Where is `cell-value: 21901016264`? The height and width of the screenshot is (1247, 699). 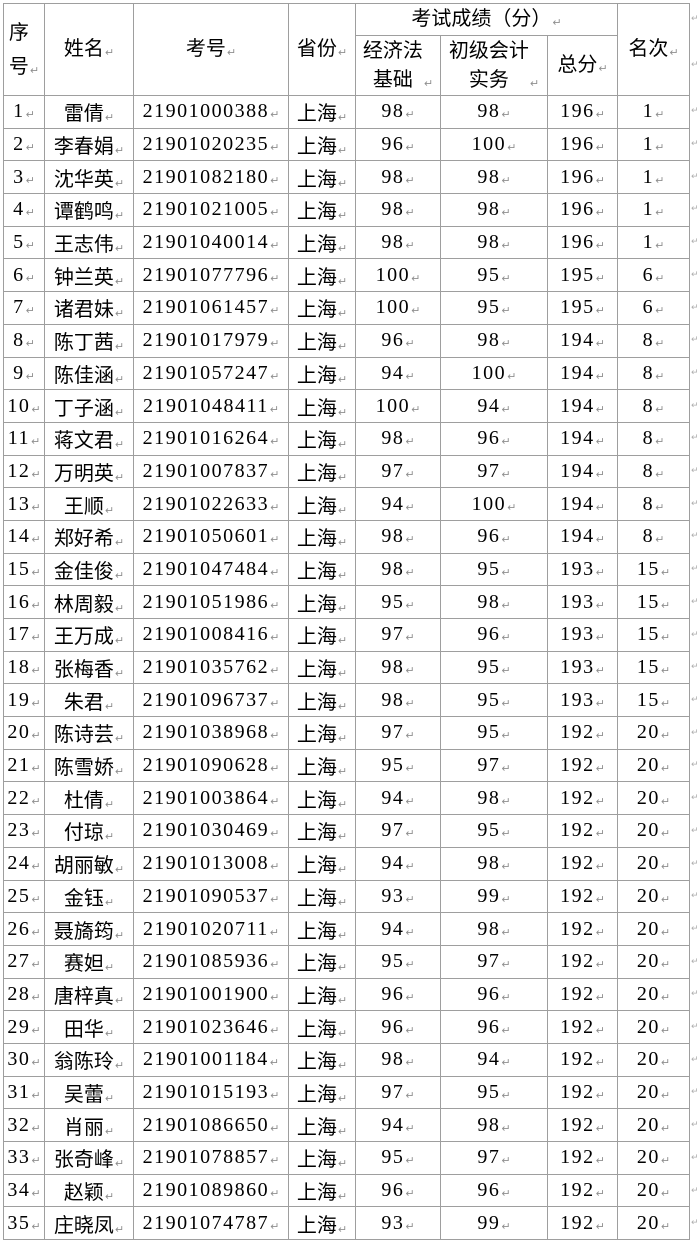
cell-value: 21901016264 is located at coordinates (206, 438).